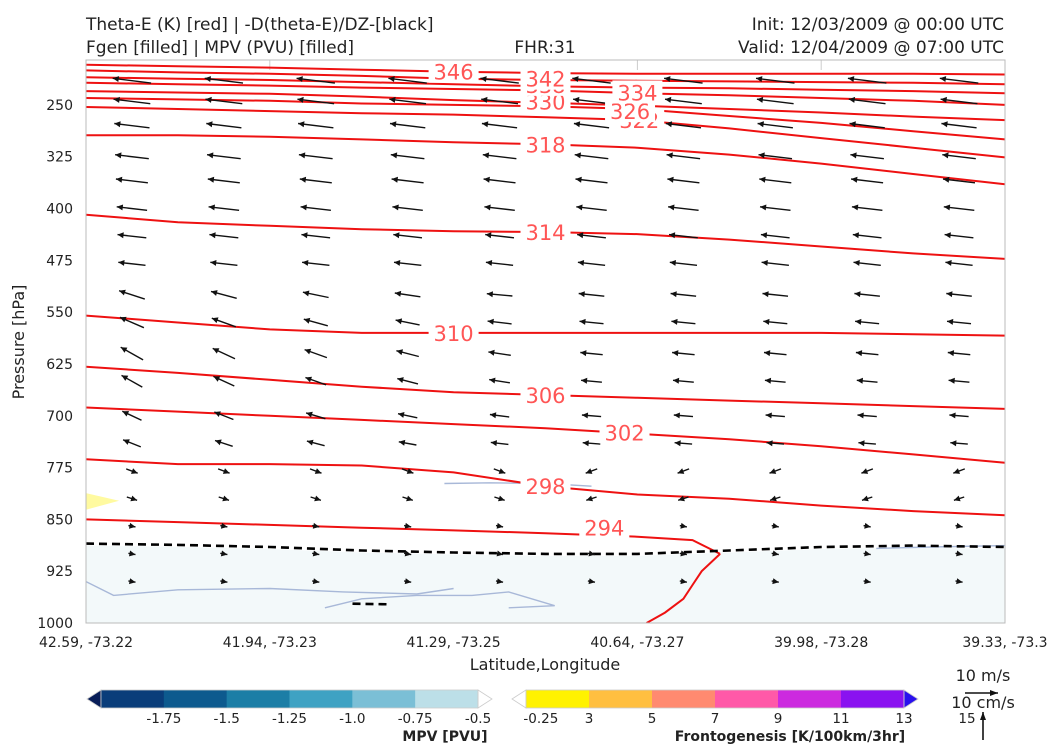 The width and height of the screenshot is (1050, 750). I want to click on contour-label: 294, so click(604, 529).